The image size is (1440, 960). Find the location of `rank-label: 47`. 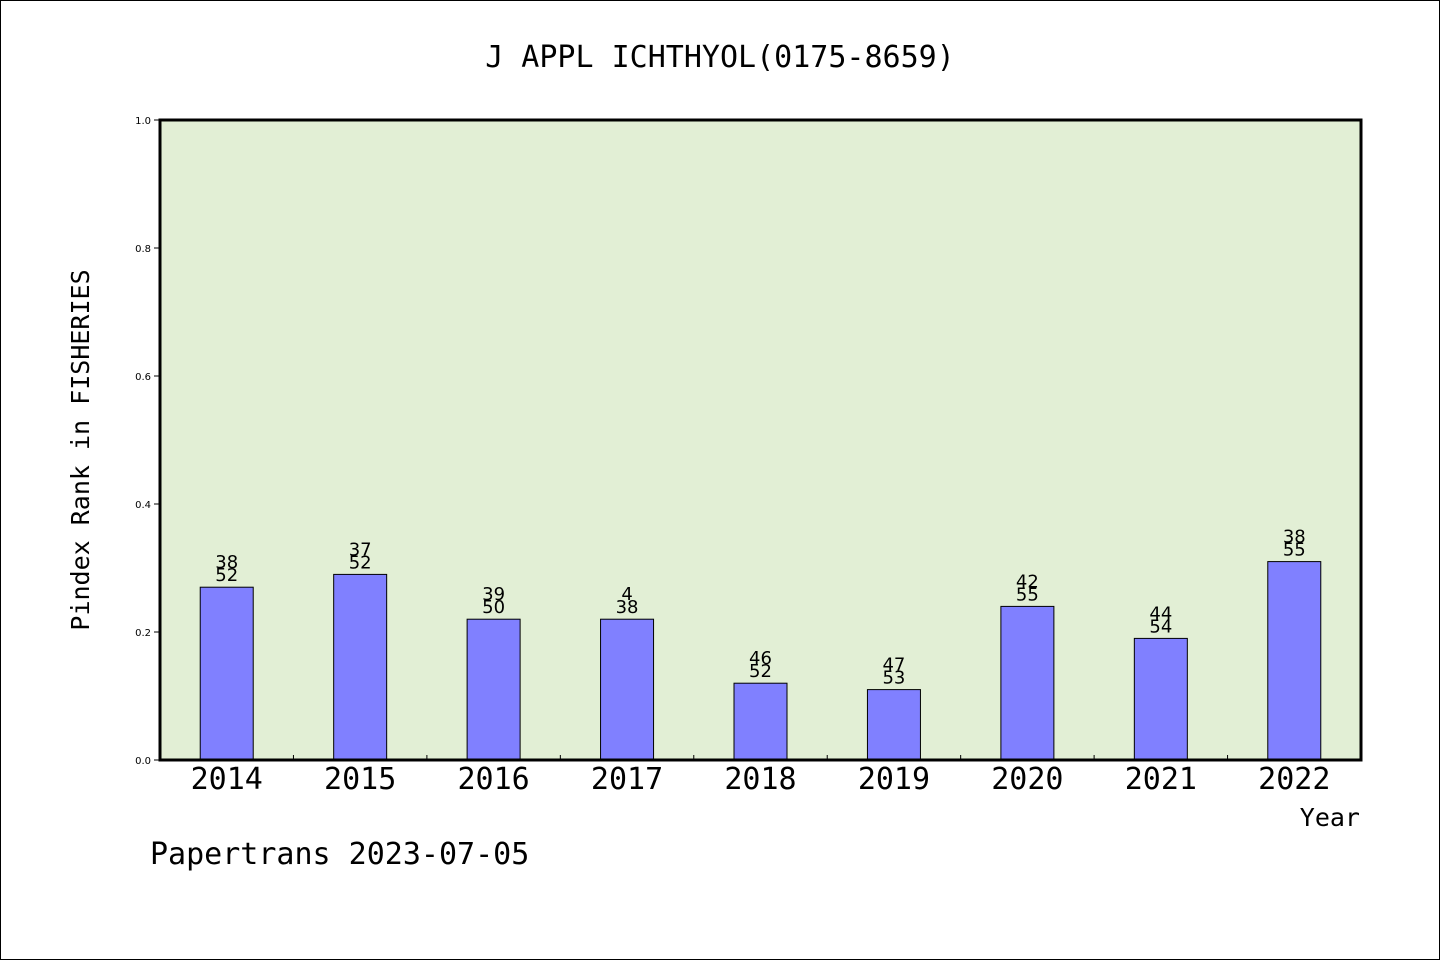

rank-label: 47 is located at coordinates (893, 665).